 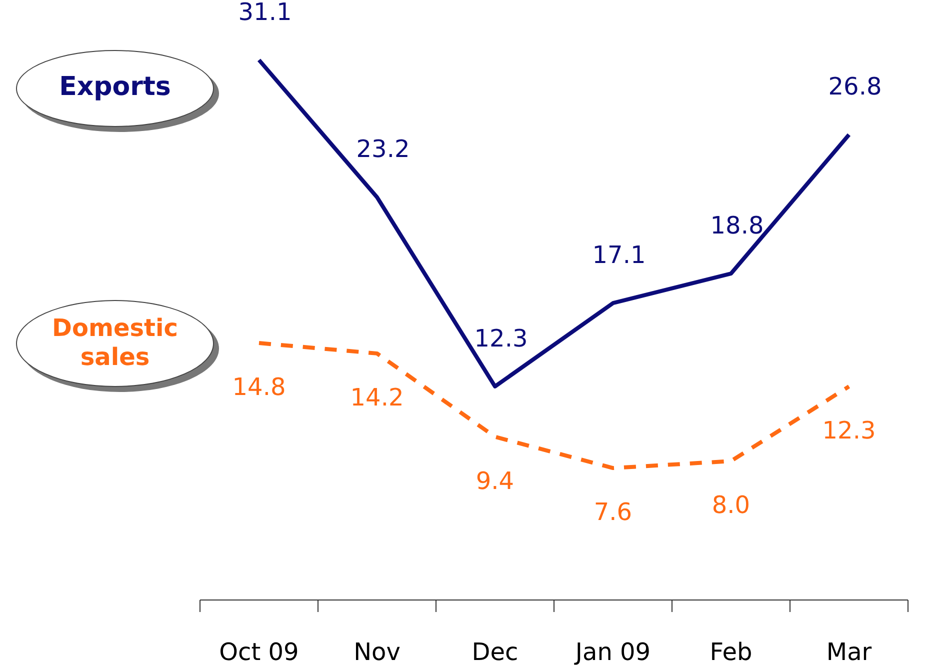 I want to click on x-tick-label: Oct 09, so click(x=259, y=652).